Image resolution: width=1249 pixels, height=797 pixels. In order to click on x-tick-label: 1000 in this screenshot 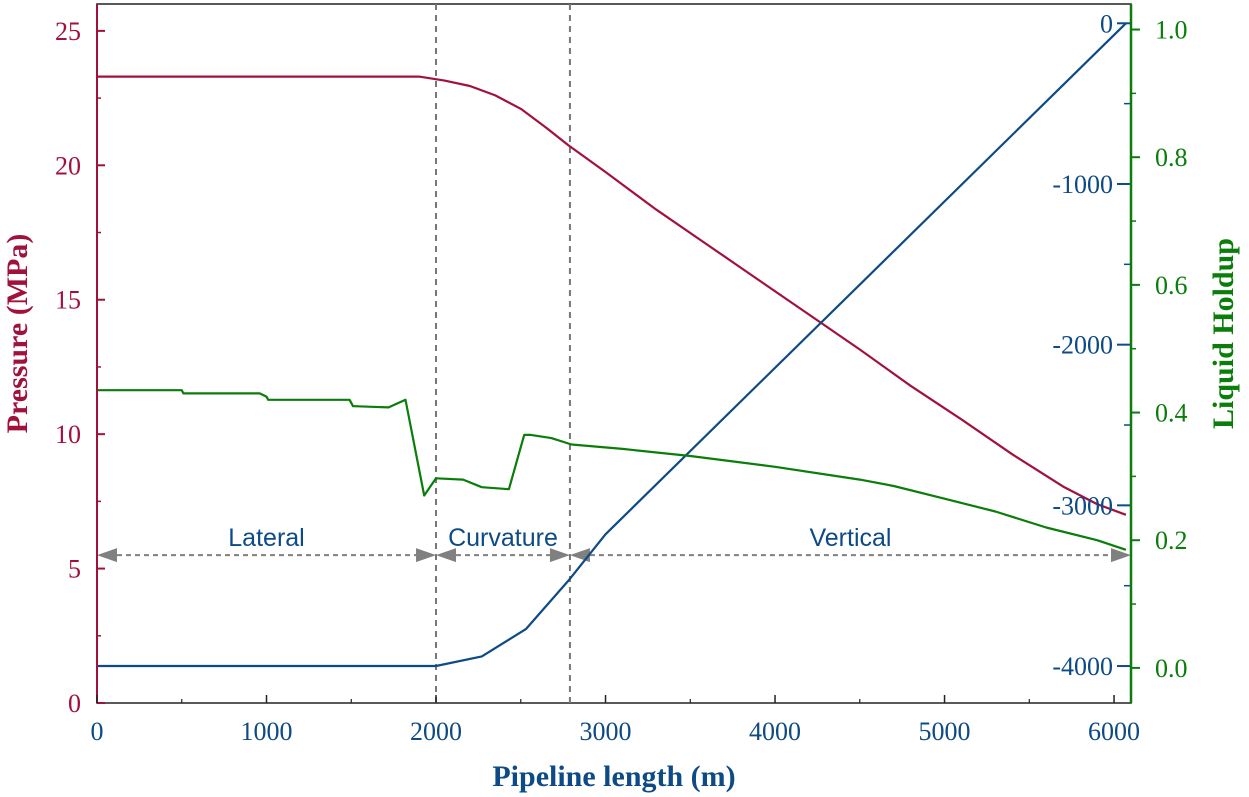, I will do `click(267, 731)`.